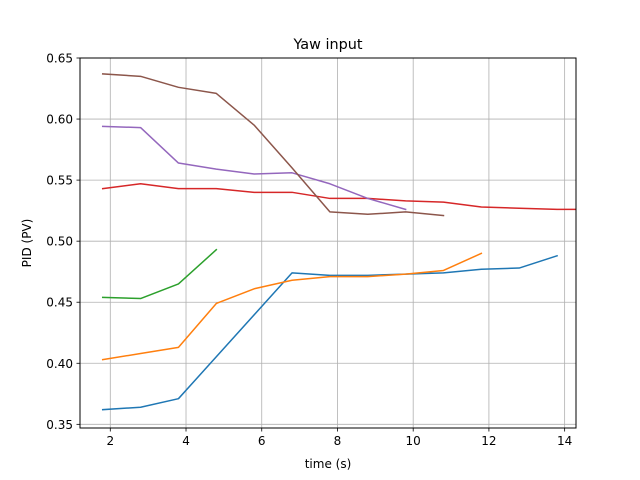  Describe the element at coordinates (27, 243) in the screenshot. I see `y-axis-label: PID (PV)` at that location.